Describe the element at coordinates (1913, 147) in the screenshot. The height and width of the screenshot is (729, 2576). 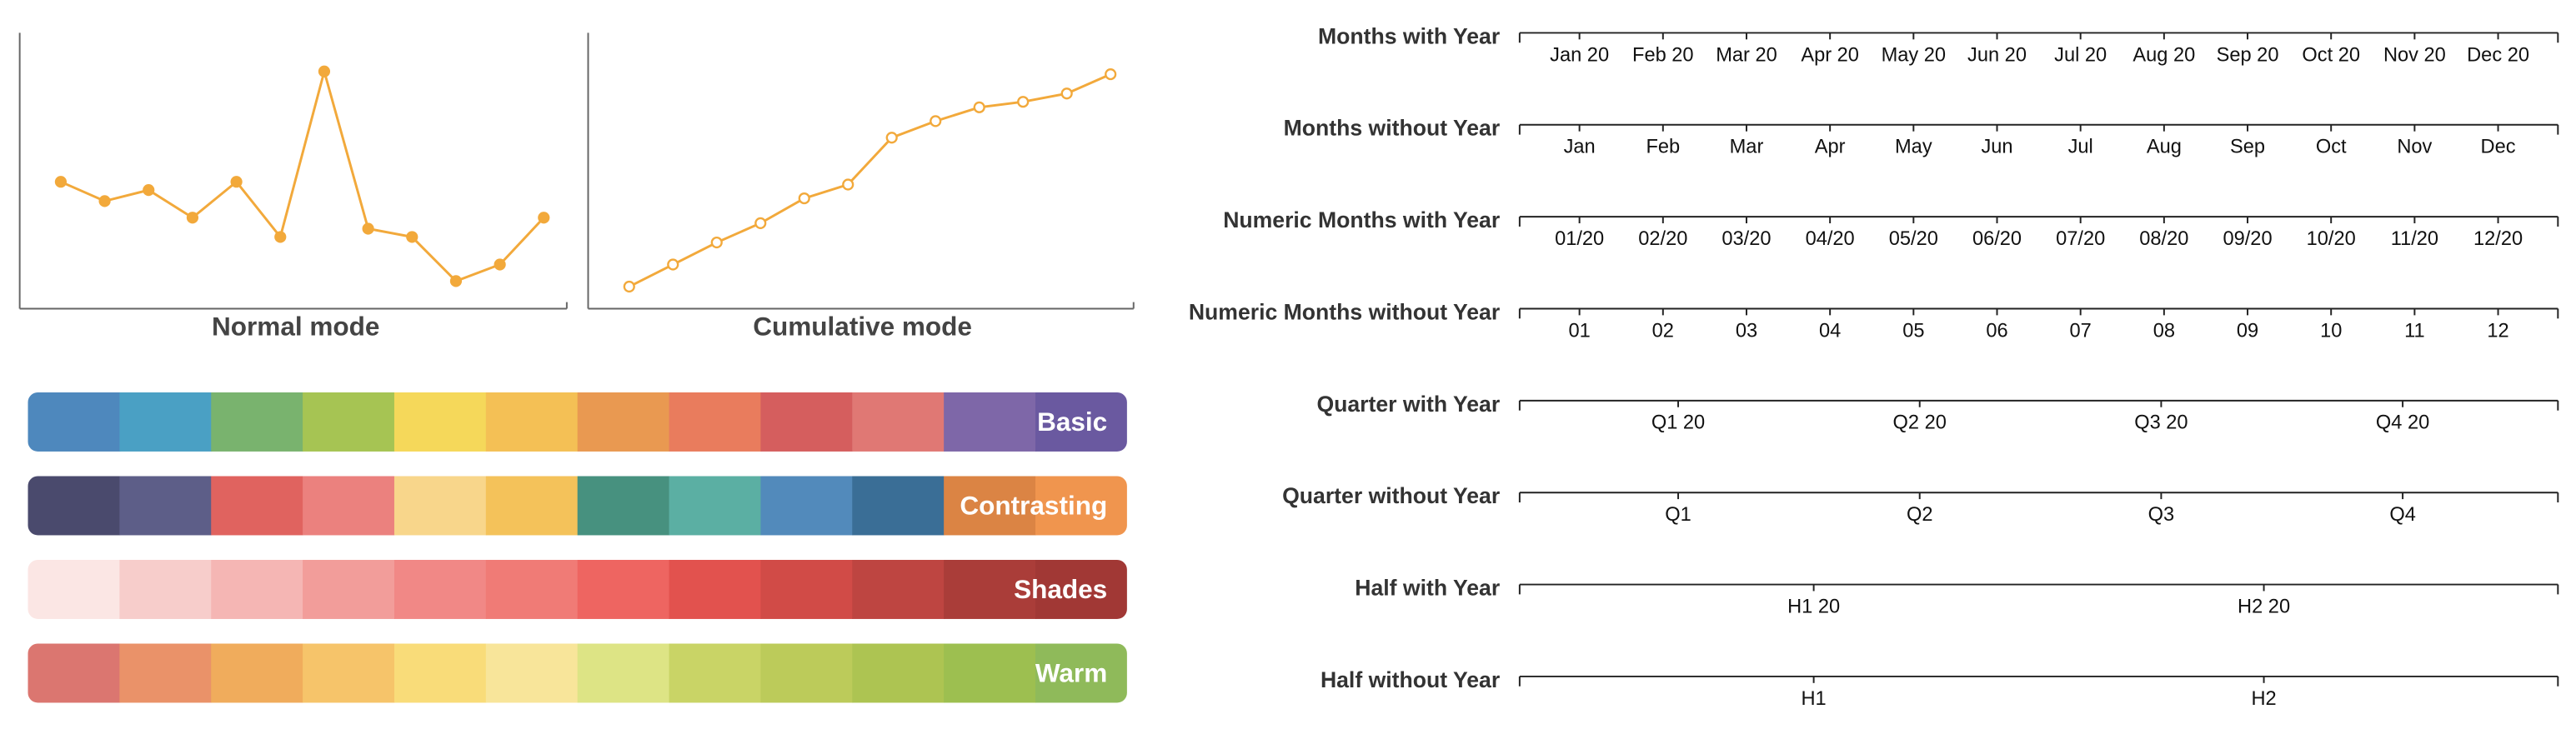
I see `tick-label: May` at that location.